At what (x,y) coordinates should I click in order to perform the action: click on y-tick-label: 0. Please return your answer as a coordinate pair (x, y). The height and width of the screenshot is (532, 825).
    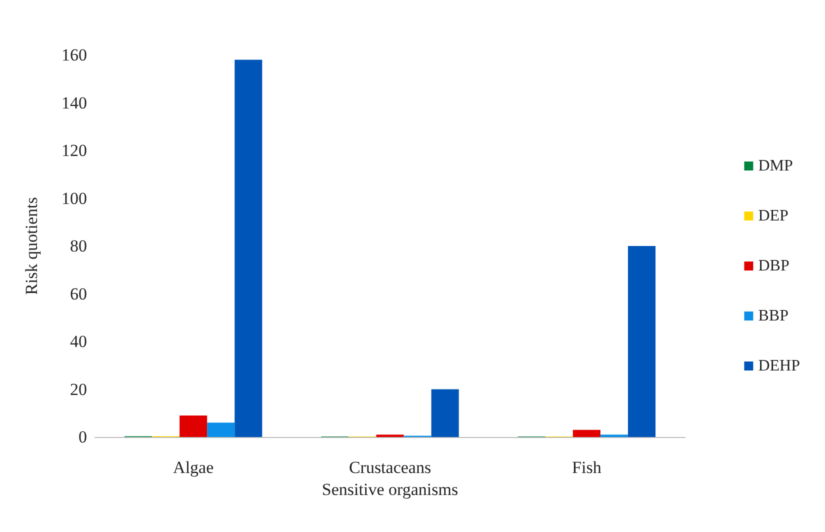
    Looking at the image, I should click on (82, 437).